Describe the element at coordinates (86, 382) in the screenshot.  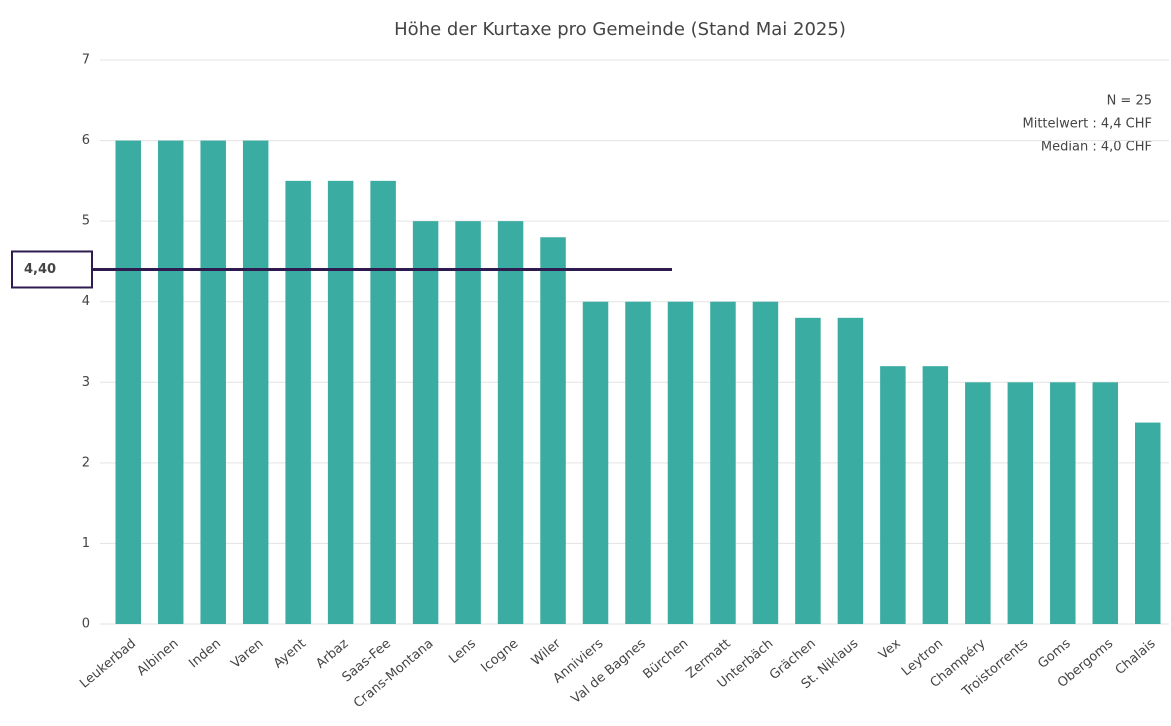
I see `y-tick-label: 3` at that location.